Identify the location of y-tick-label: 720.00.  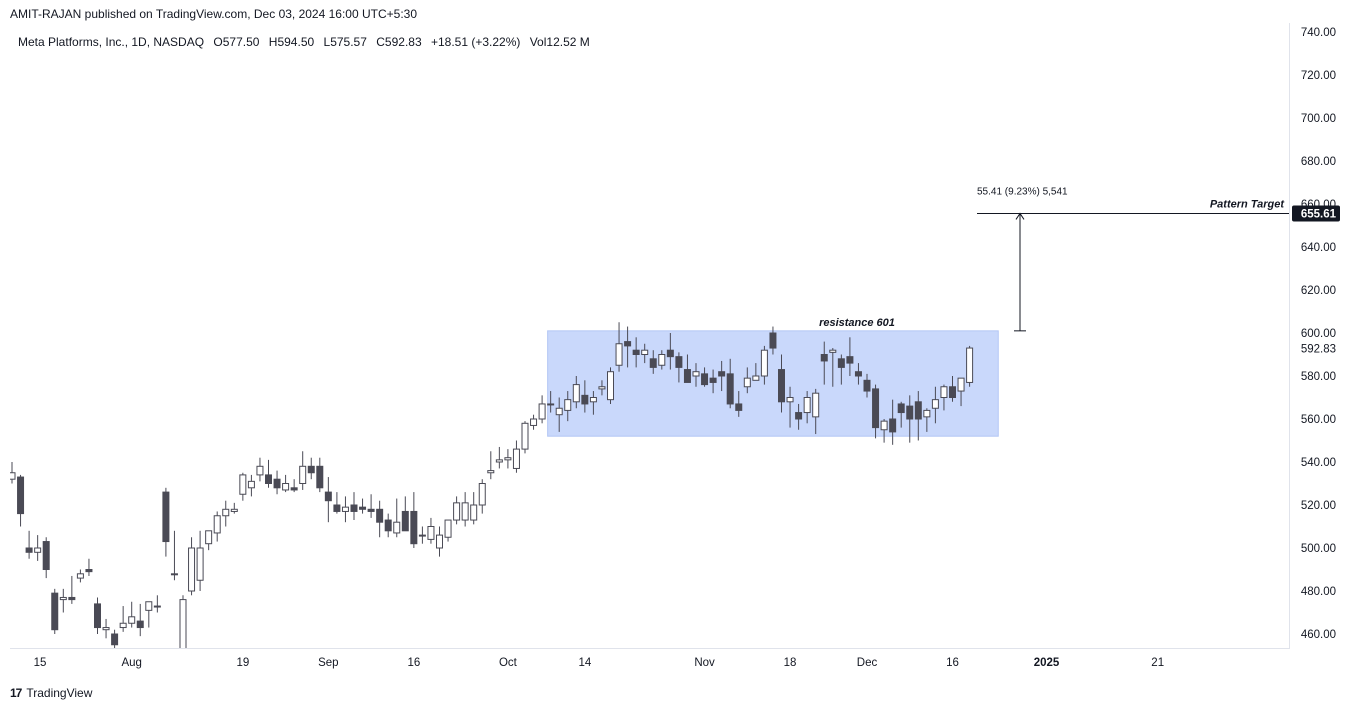
(1318, 76).